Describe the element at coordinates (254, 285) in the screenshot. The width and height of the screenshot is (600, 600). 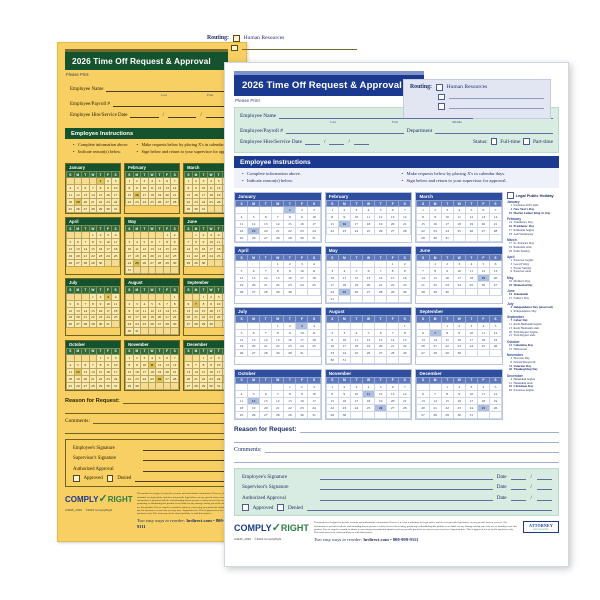
I see `day-cell: 20` at that location.